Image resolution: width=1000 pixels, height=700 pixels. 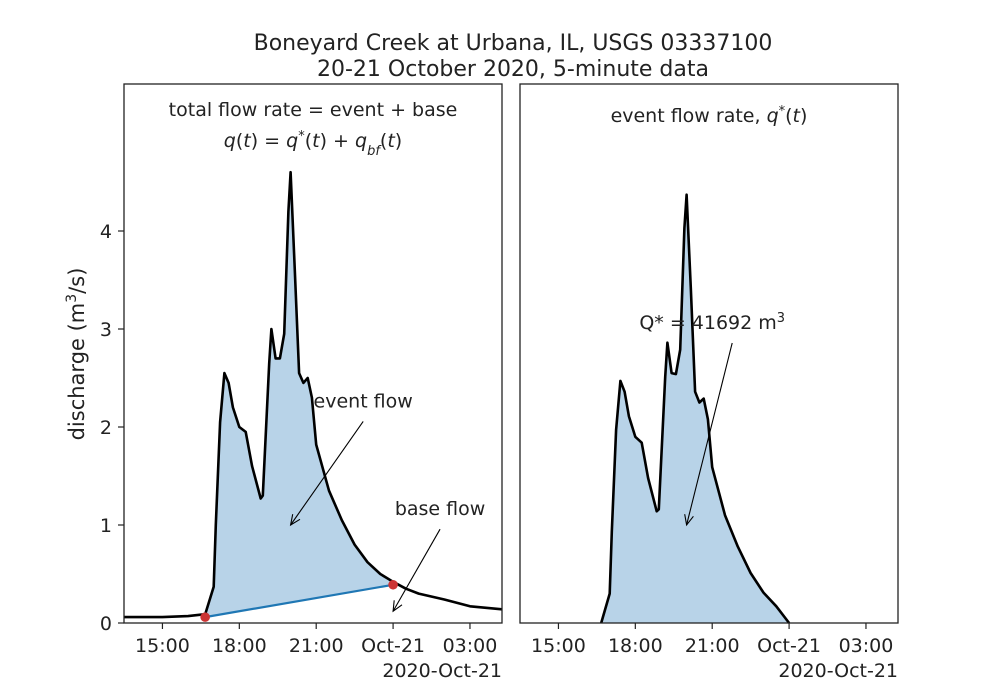 I want to click on y-tick-label: 0, so click(x=106, y=624).